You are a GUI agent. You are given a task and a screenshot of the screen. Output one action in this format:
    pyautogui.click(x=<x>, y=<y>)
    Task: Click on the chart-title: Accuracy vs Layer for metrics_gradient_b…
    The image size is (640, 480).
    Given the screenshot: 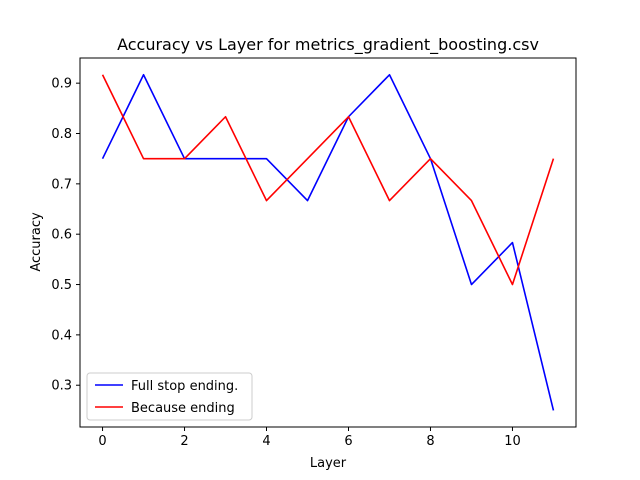 What is the action you would take?
    pyautogui.click(x=328, y=45)
    